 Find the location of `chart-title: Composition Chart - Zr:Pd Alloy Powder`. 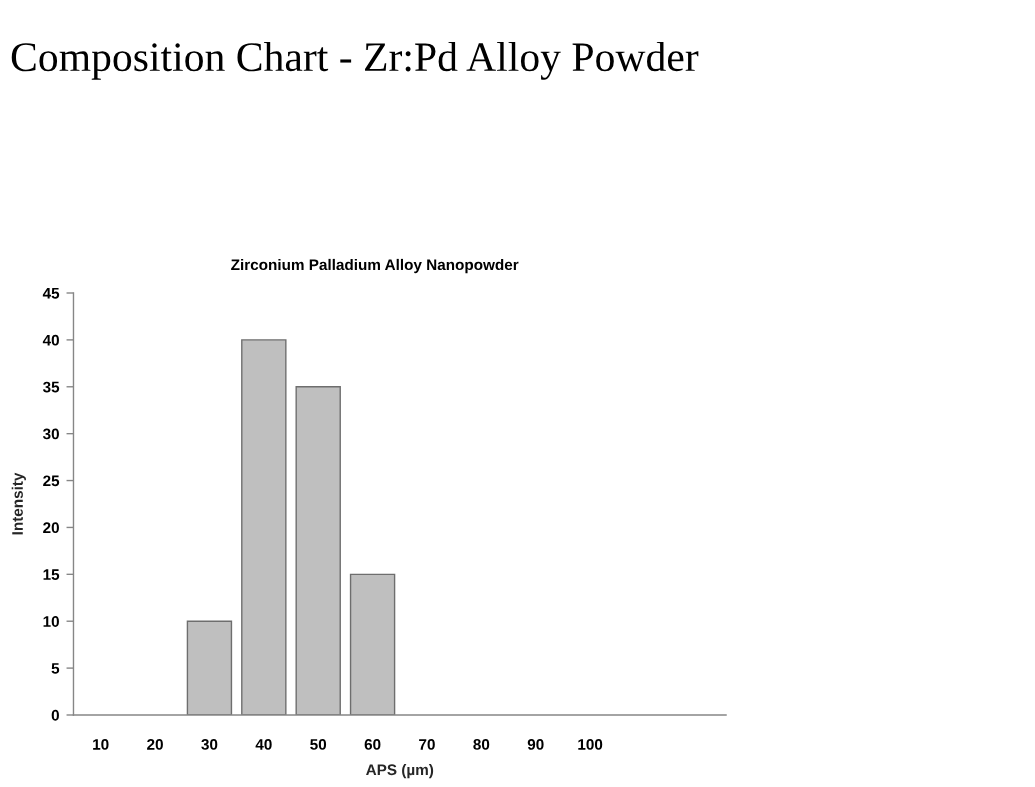

chart-title: Composition Chart - Zr:Pd Alloy Powder is located at coordinates (355, 60).